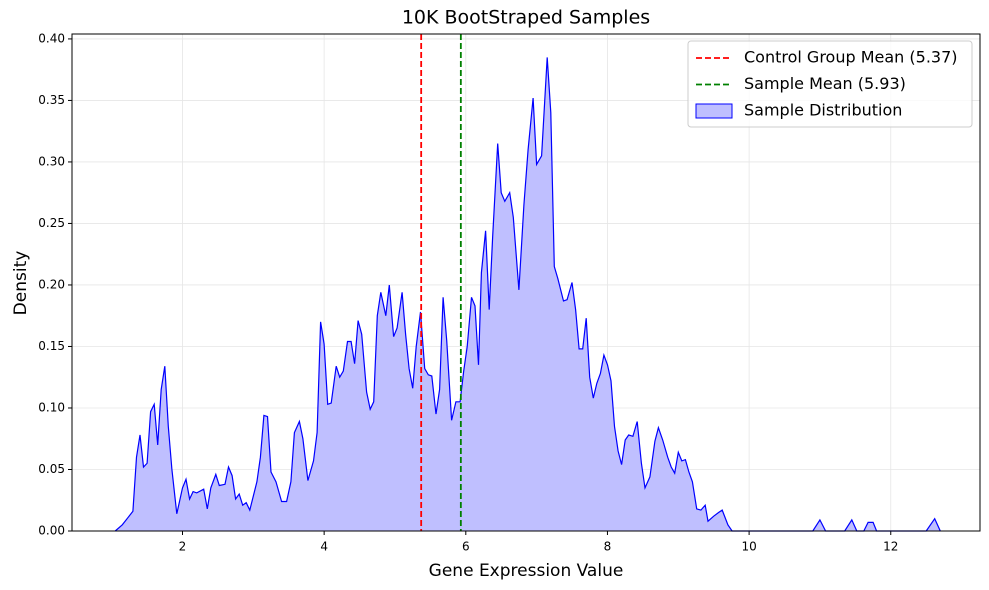 This screenshot has width=989, height=590. I want to click on y-tick-label: 0.40, so click(51, 38).